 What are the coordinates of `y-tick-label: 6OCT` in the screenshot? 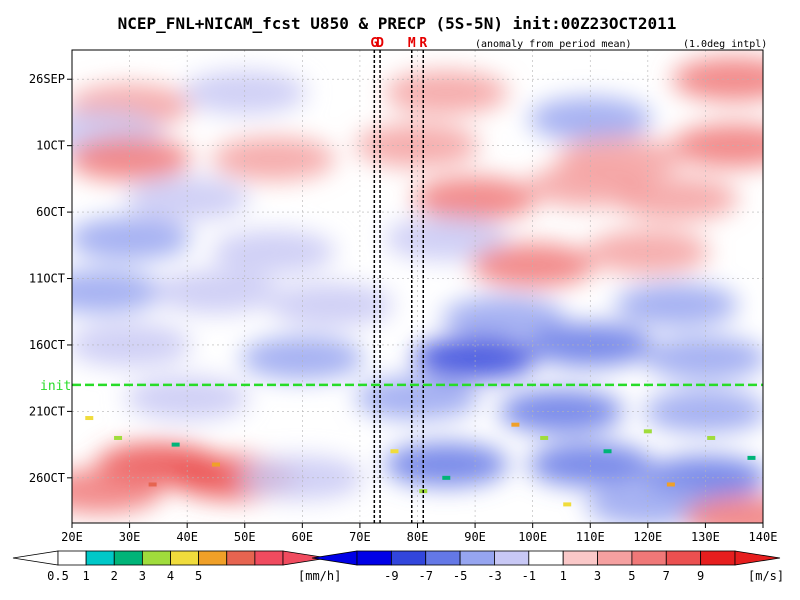 It's located at (50, 212).